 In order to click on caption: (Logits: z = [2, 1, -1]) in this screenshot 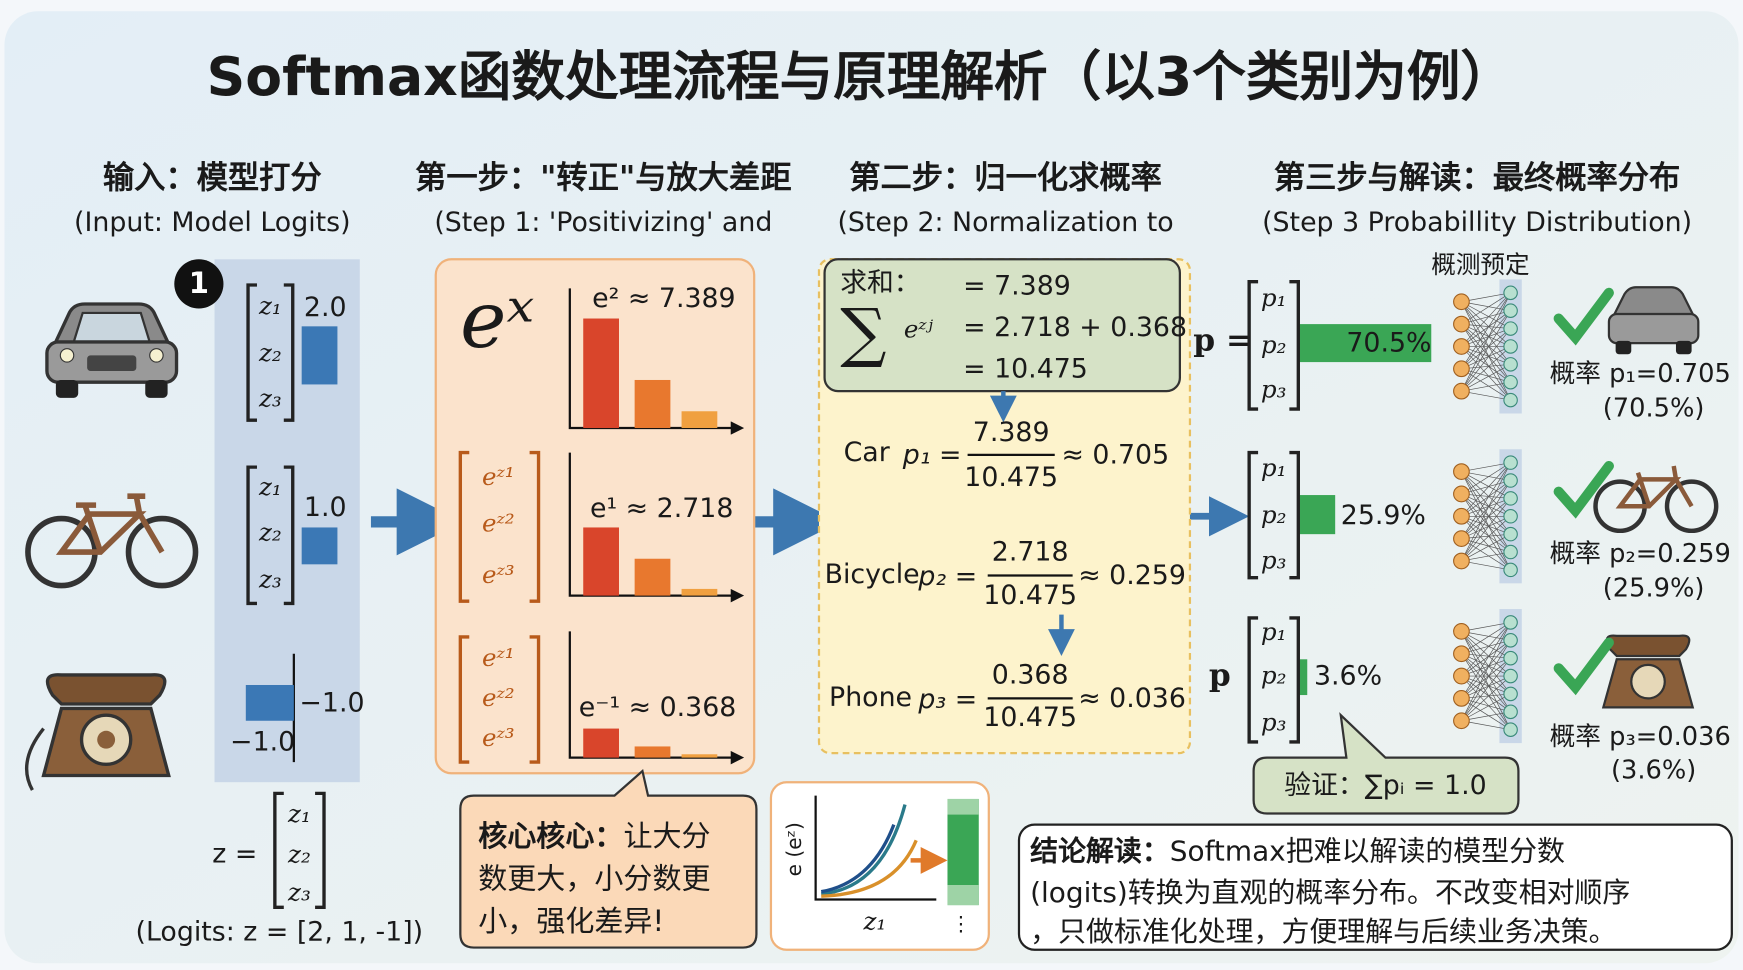, I will do `click(280, 932)`.